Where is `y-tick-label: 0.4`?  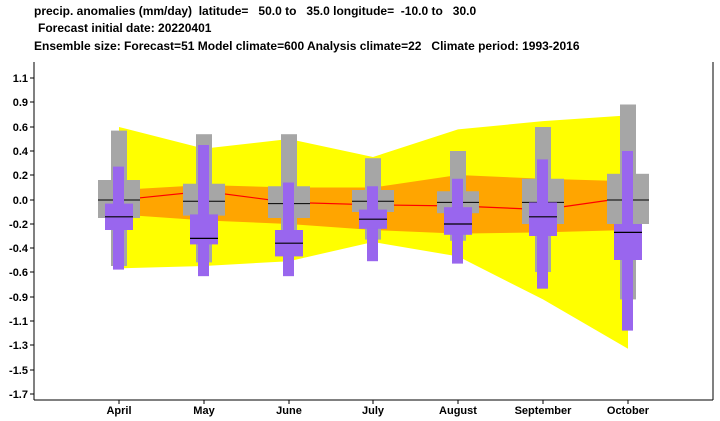 y-tick-label: 0.4 is located at coordinates (21, 152).